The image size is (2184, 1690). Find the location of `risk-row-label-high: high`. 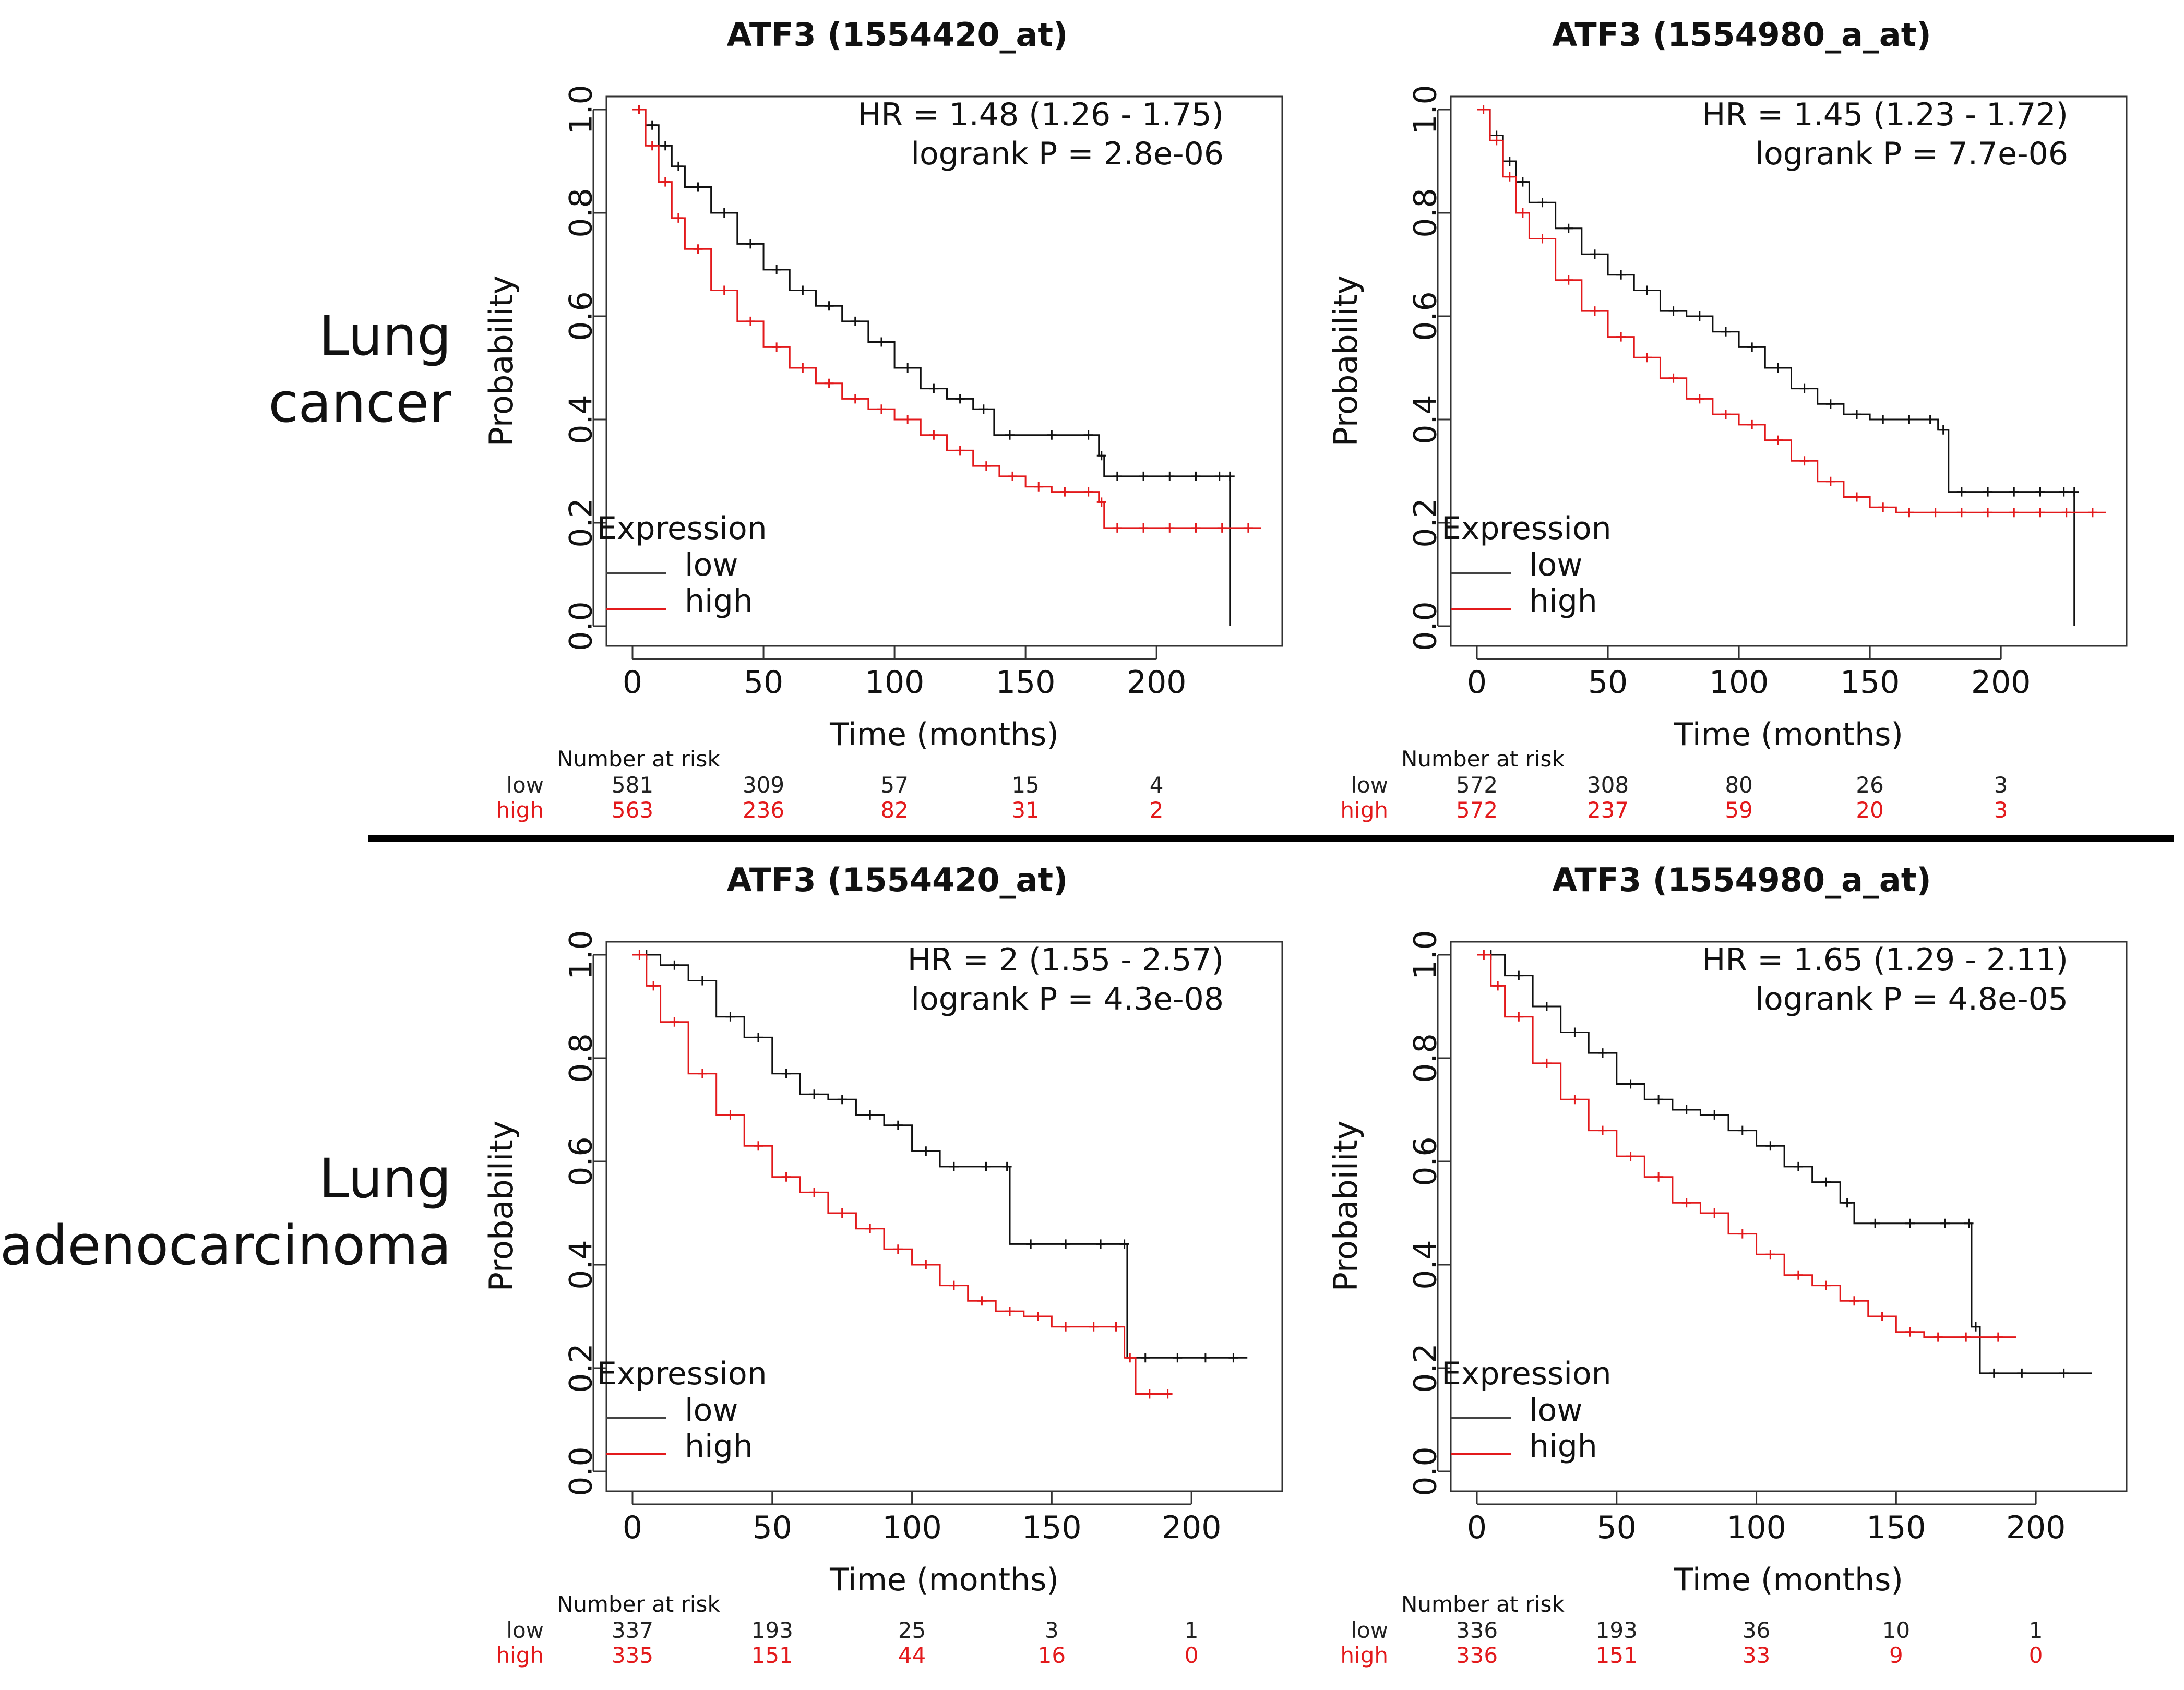

risk-row-label-high: high is located at coordinates (1364, 810).